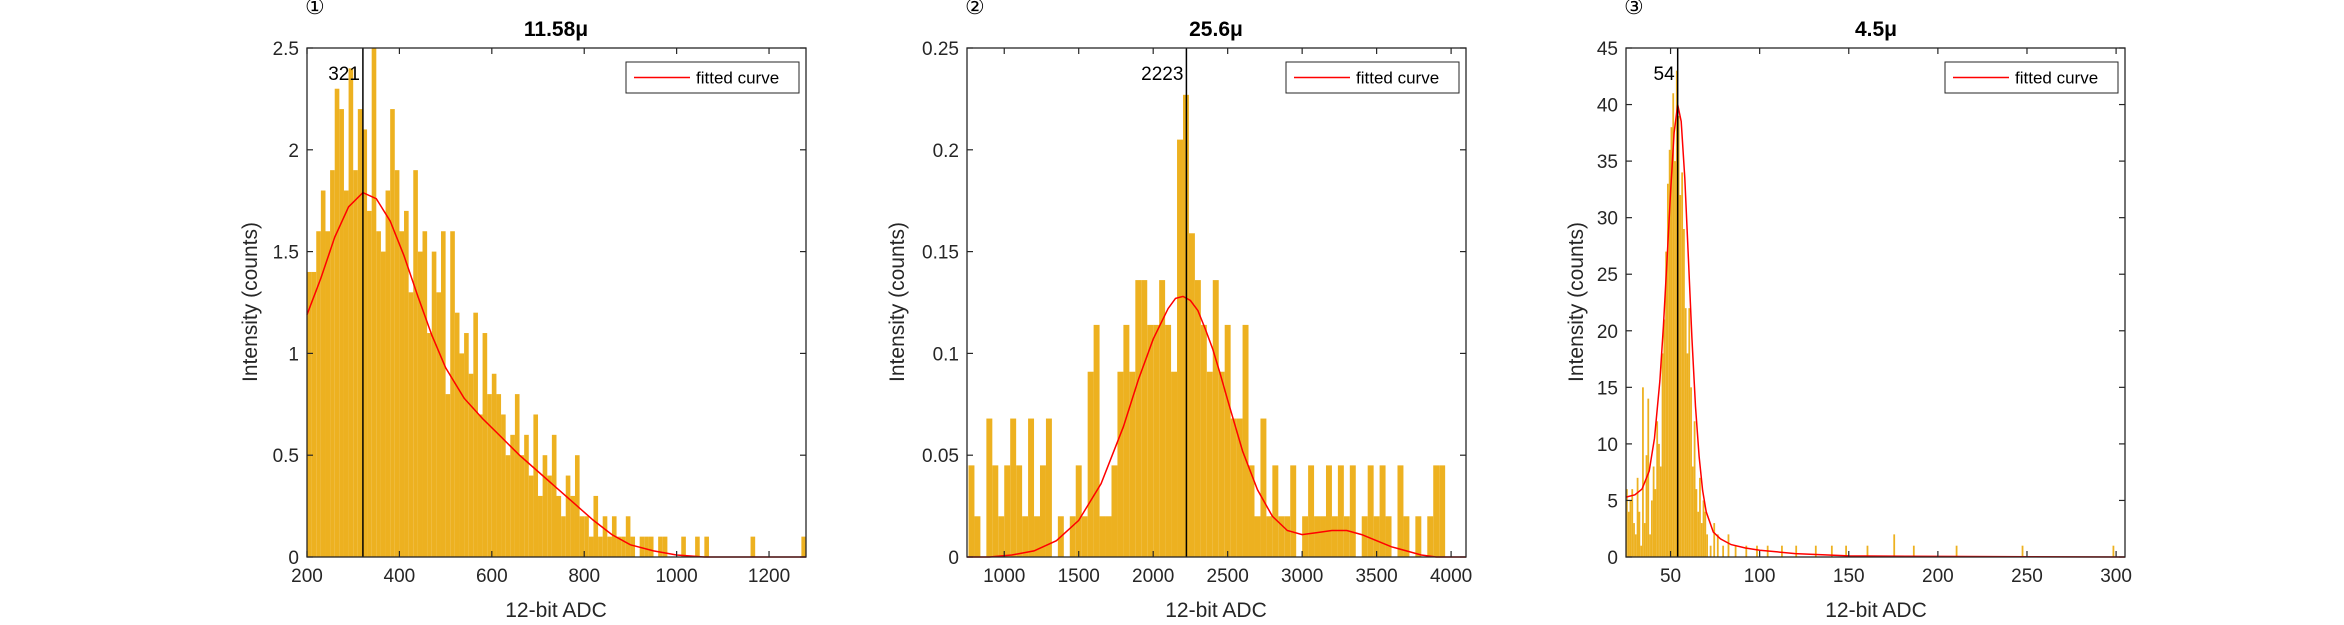  I want to click on x-tick-label: 50, so click(1670, 576).